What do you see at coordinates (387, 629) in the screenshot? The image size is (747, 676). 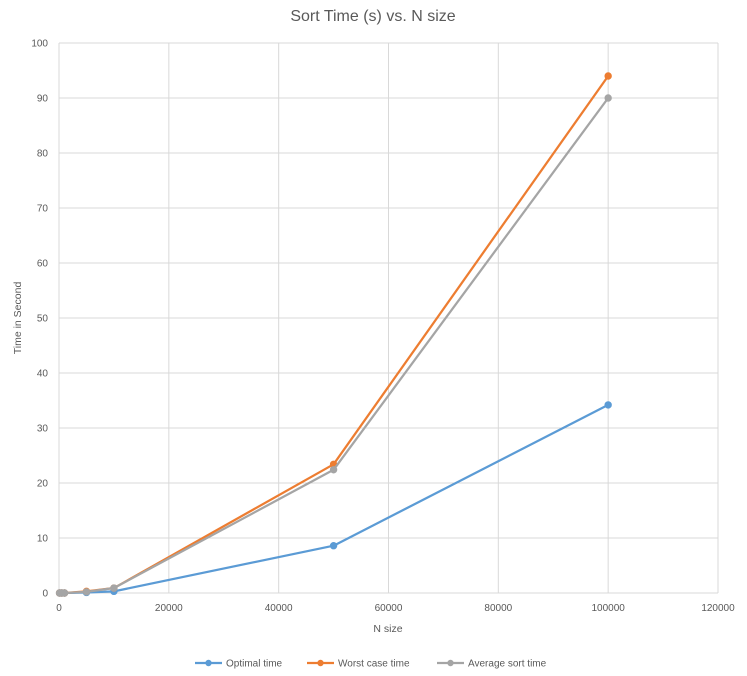 I see `x-axis-title: N size` at bounding box center [387, 629].